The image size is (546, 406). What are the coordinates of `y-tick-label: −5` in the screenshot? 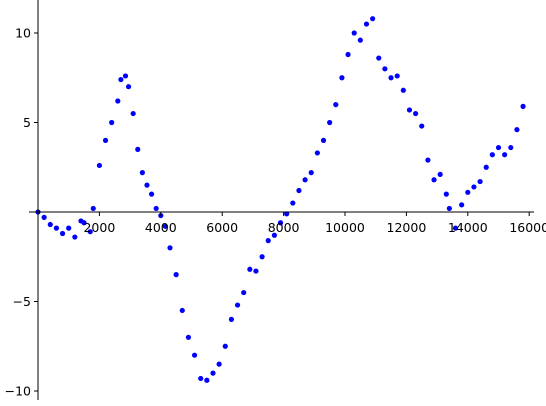 It's located at (22, 301).